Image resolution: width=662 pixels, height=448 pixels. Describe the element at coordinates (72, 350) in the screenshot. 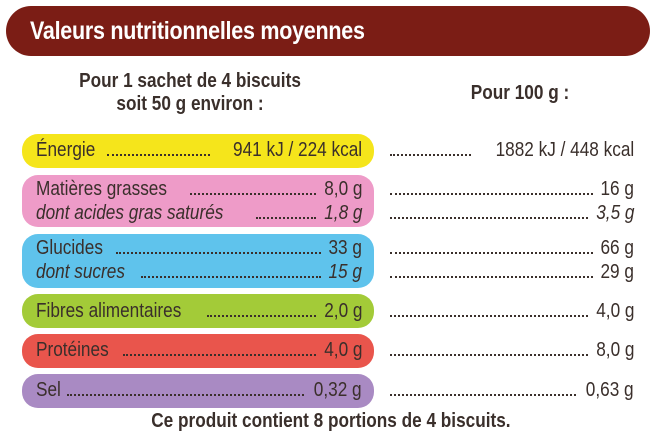

I see `protein-label: Protéines` at that location.